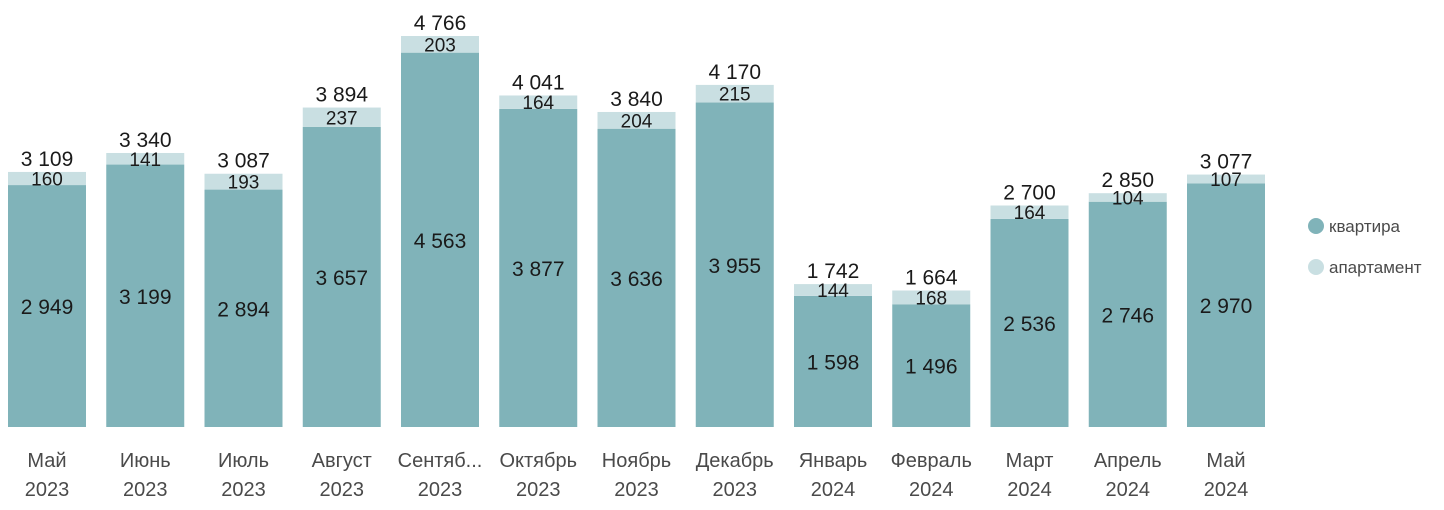 The image size is (1444, 510). I want to click on data-label-apartament: 193, so click(244, 183).